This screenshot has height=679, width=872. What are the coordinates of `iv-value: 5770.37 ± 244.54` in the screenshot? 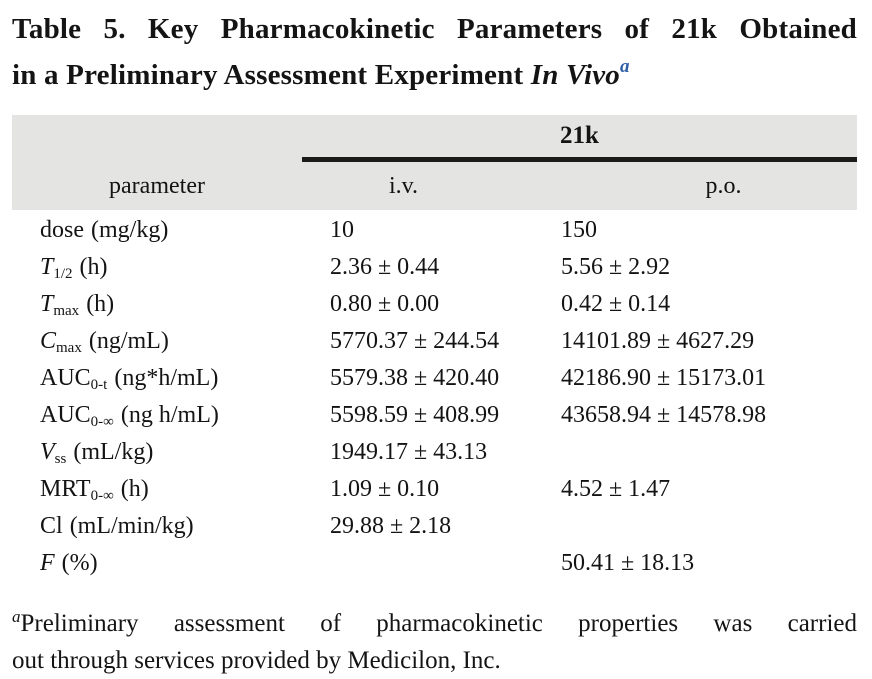 It's located at (415, 341).